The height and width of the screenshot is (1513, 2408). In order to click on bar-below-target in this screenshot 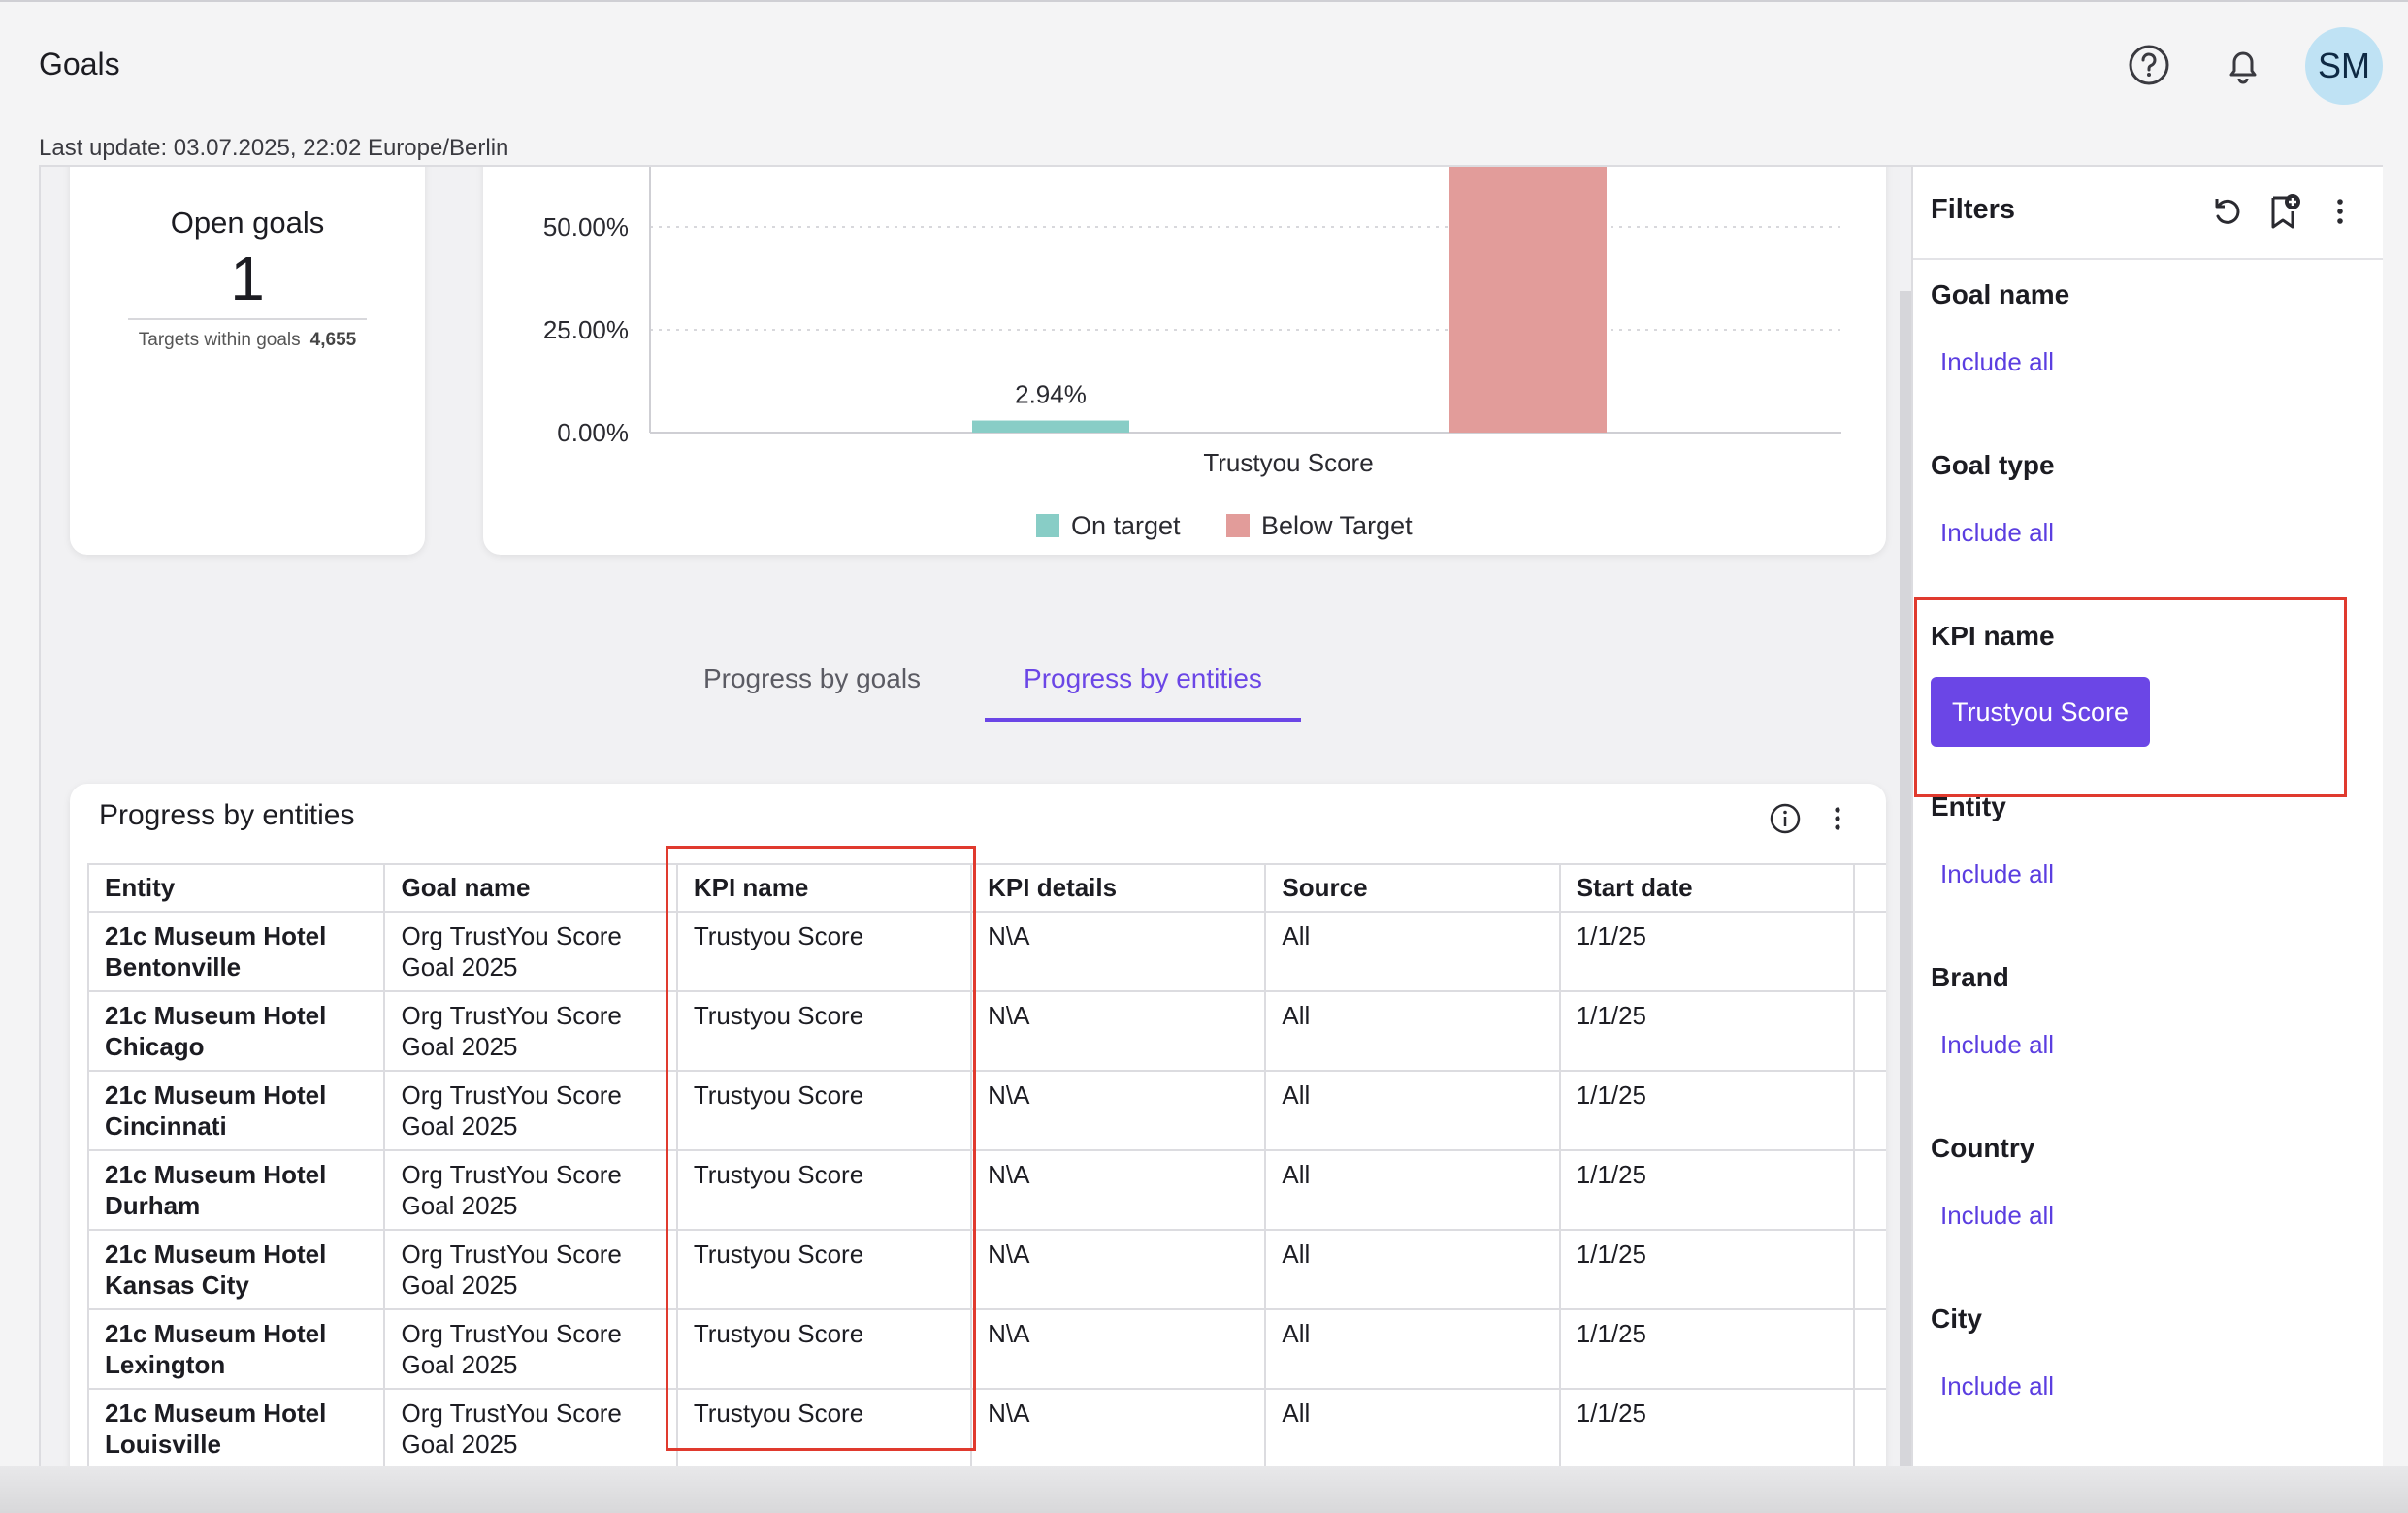, I will do `click(1528, 300)`.